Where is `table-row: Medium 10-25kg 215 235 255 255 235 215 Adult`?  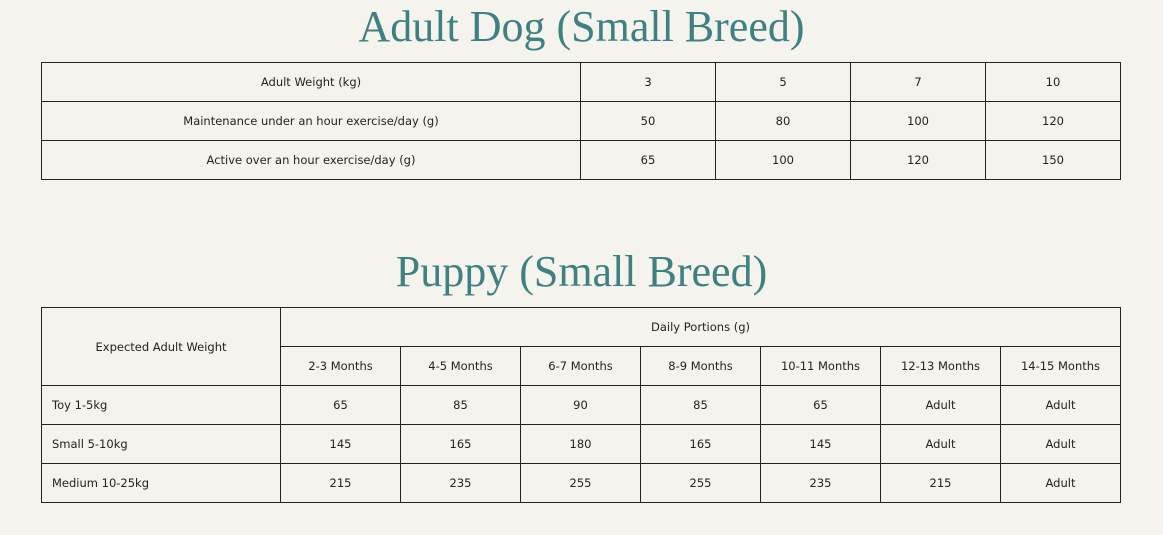
table-row: Medium 10-25kg 215 235 255 255 235 215 Adult is located at coordinates (581, 483).